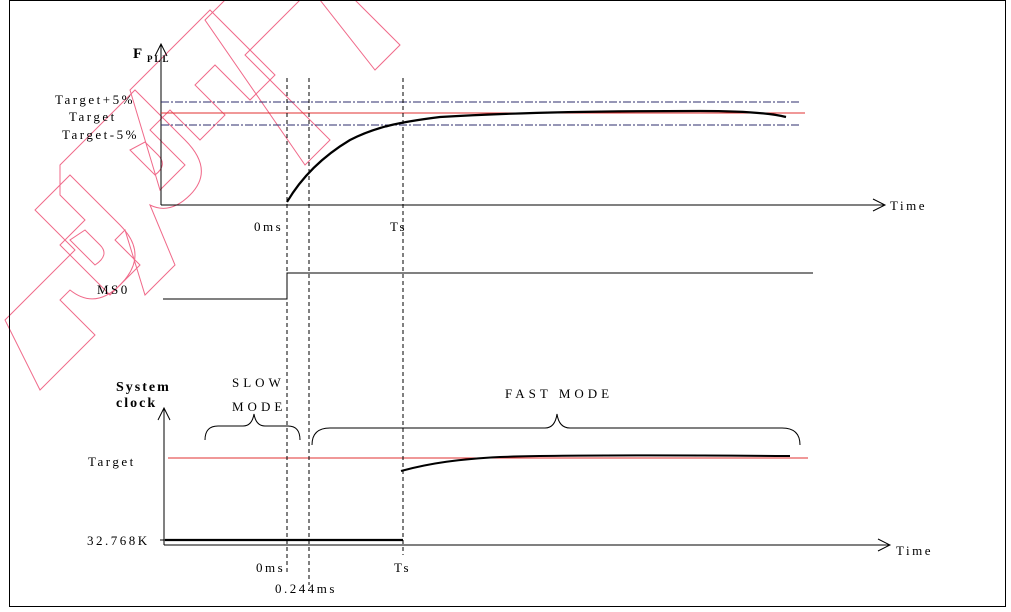 The image size is (1011, 612). Describe the element at coordinates (118, 540) in the screenshot. I see `low-freq-label: 32.768K` at that location.